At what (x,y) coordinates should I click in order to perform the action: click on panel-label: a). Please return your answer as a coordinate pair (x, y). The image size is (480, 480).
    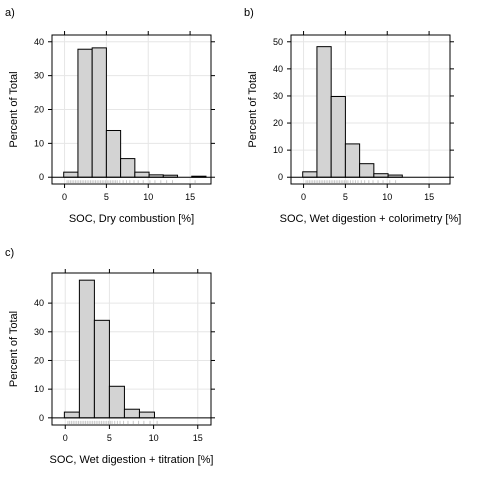
    Looking at the image, I should click on (10, 13).